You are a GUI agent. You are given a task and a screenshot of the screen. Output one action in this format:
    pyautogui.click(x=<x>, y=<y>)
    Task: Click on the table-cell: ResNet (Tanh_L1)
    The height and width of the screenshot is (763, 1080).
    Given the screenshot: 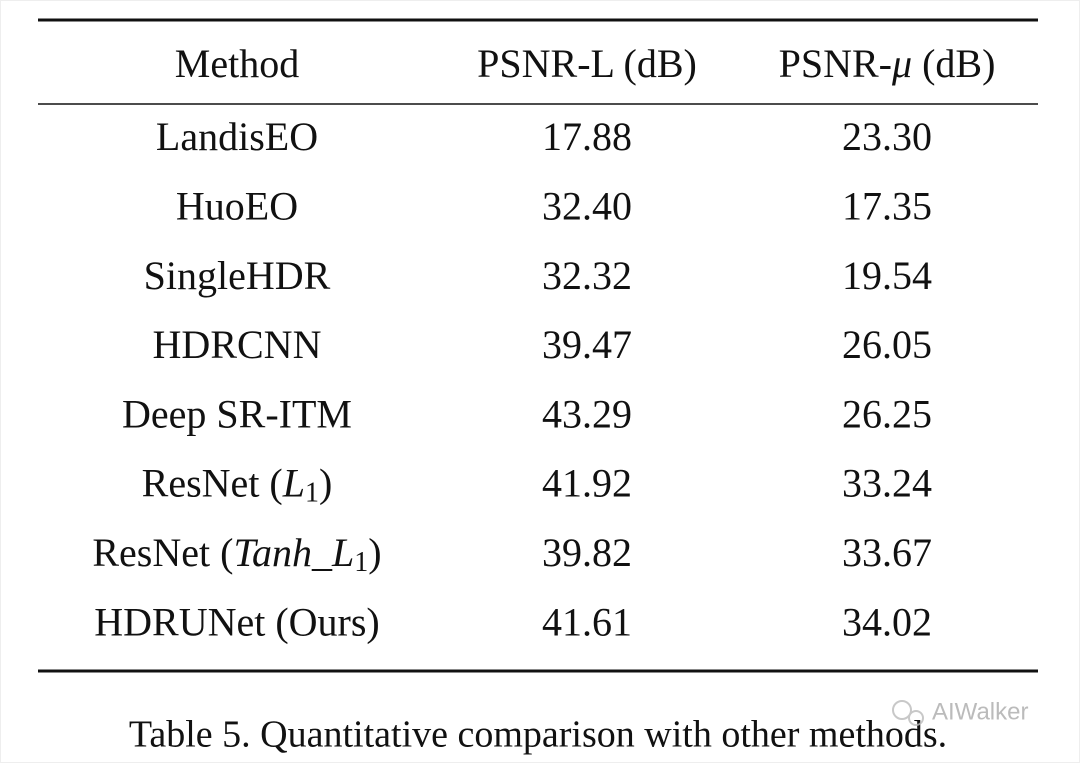 What is the action you would take?
    pyautogui.click(x=236, y=554)
    